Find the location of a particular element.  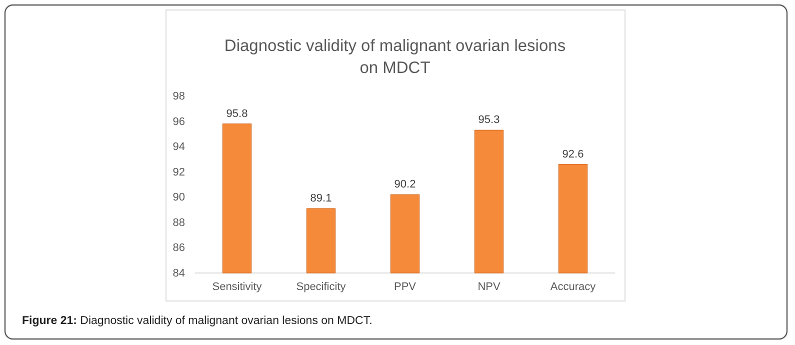

y-tick-label: 98 is located at coordinates (178, 96).